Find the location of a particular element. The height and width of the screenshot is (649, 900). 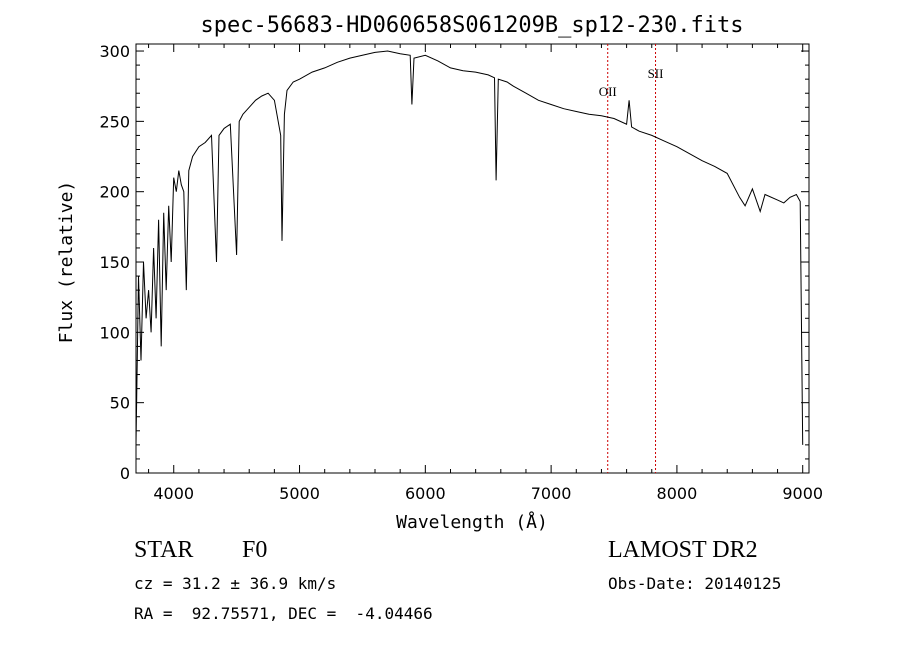

y-tick-label: 150 is located at coordinates (114, 262).